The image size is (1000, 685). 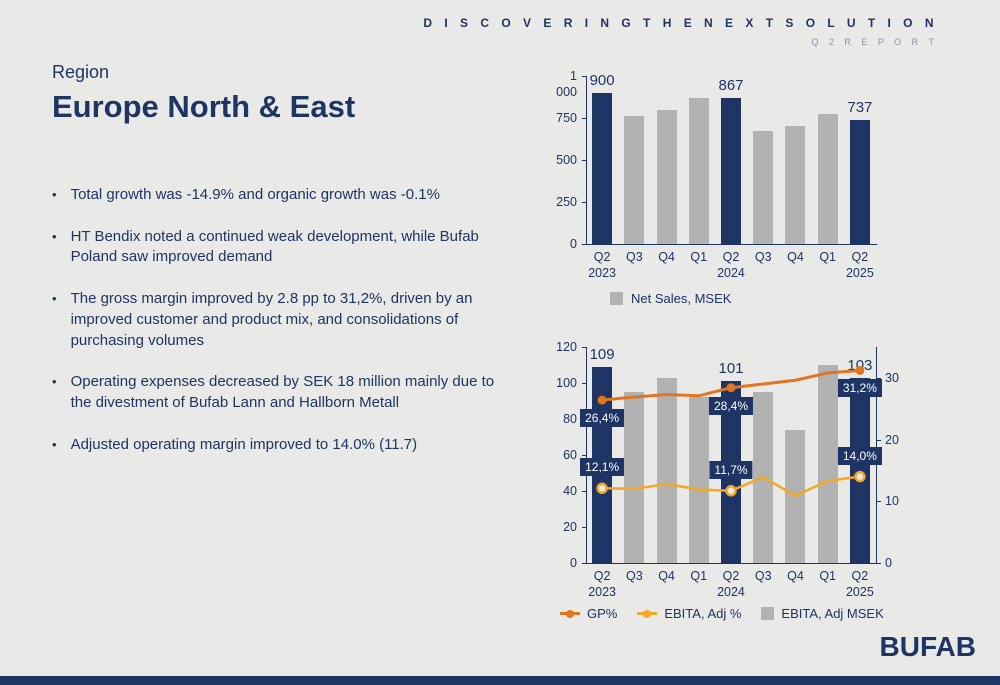 What do you see at coordinates (860, 108) in the screenshot?
I see `bar-value-label: 737` at bounding box center [860, 108].